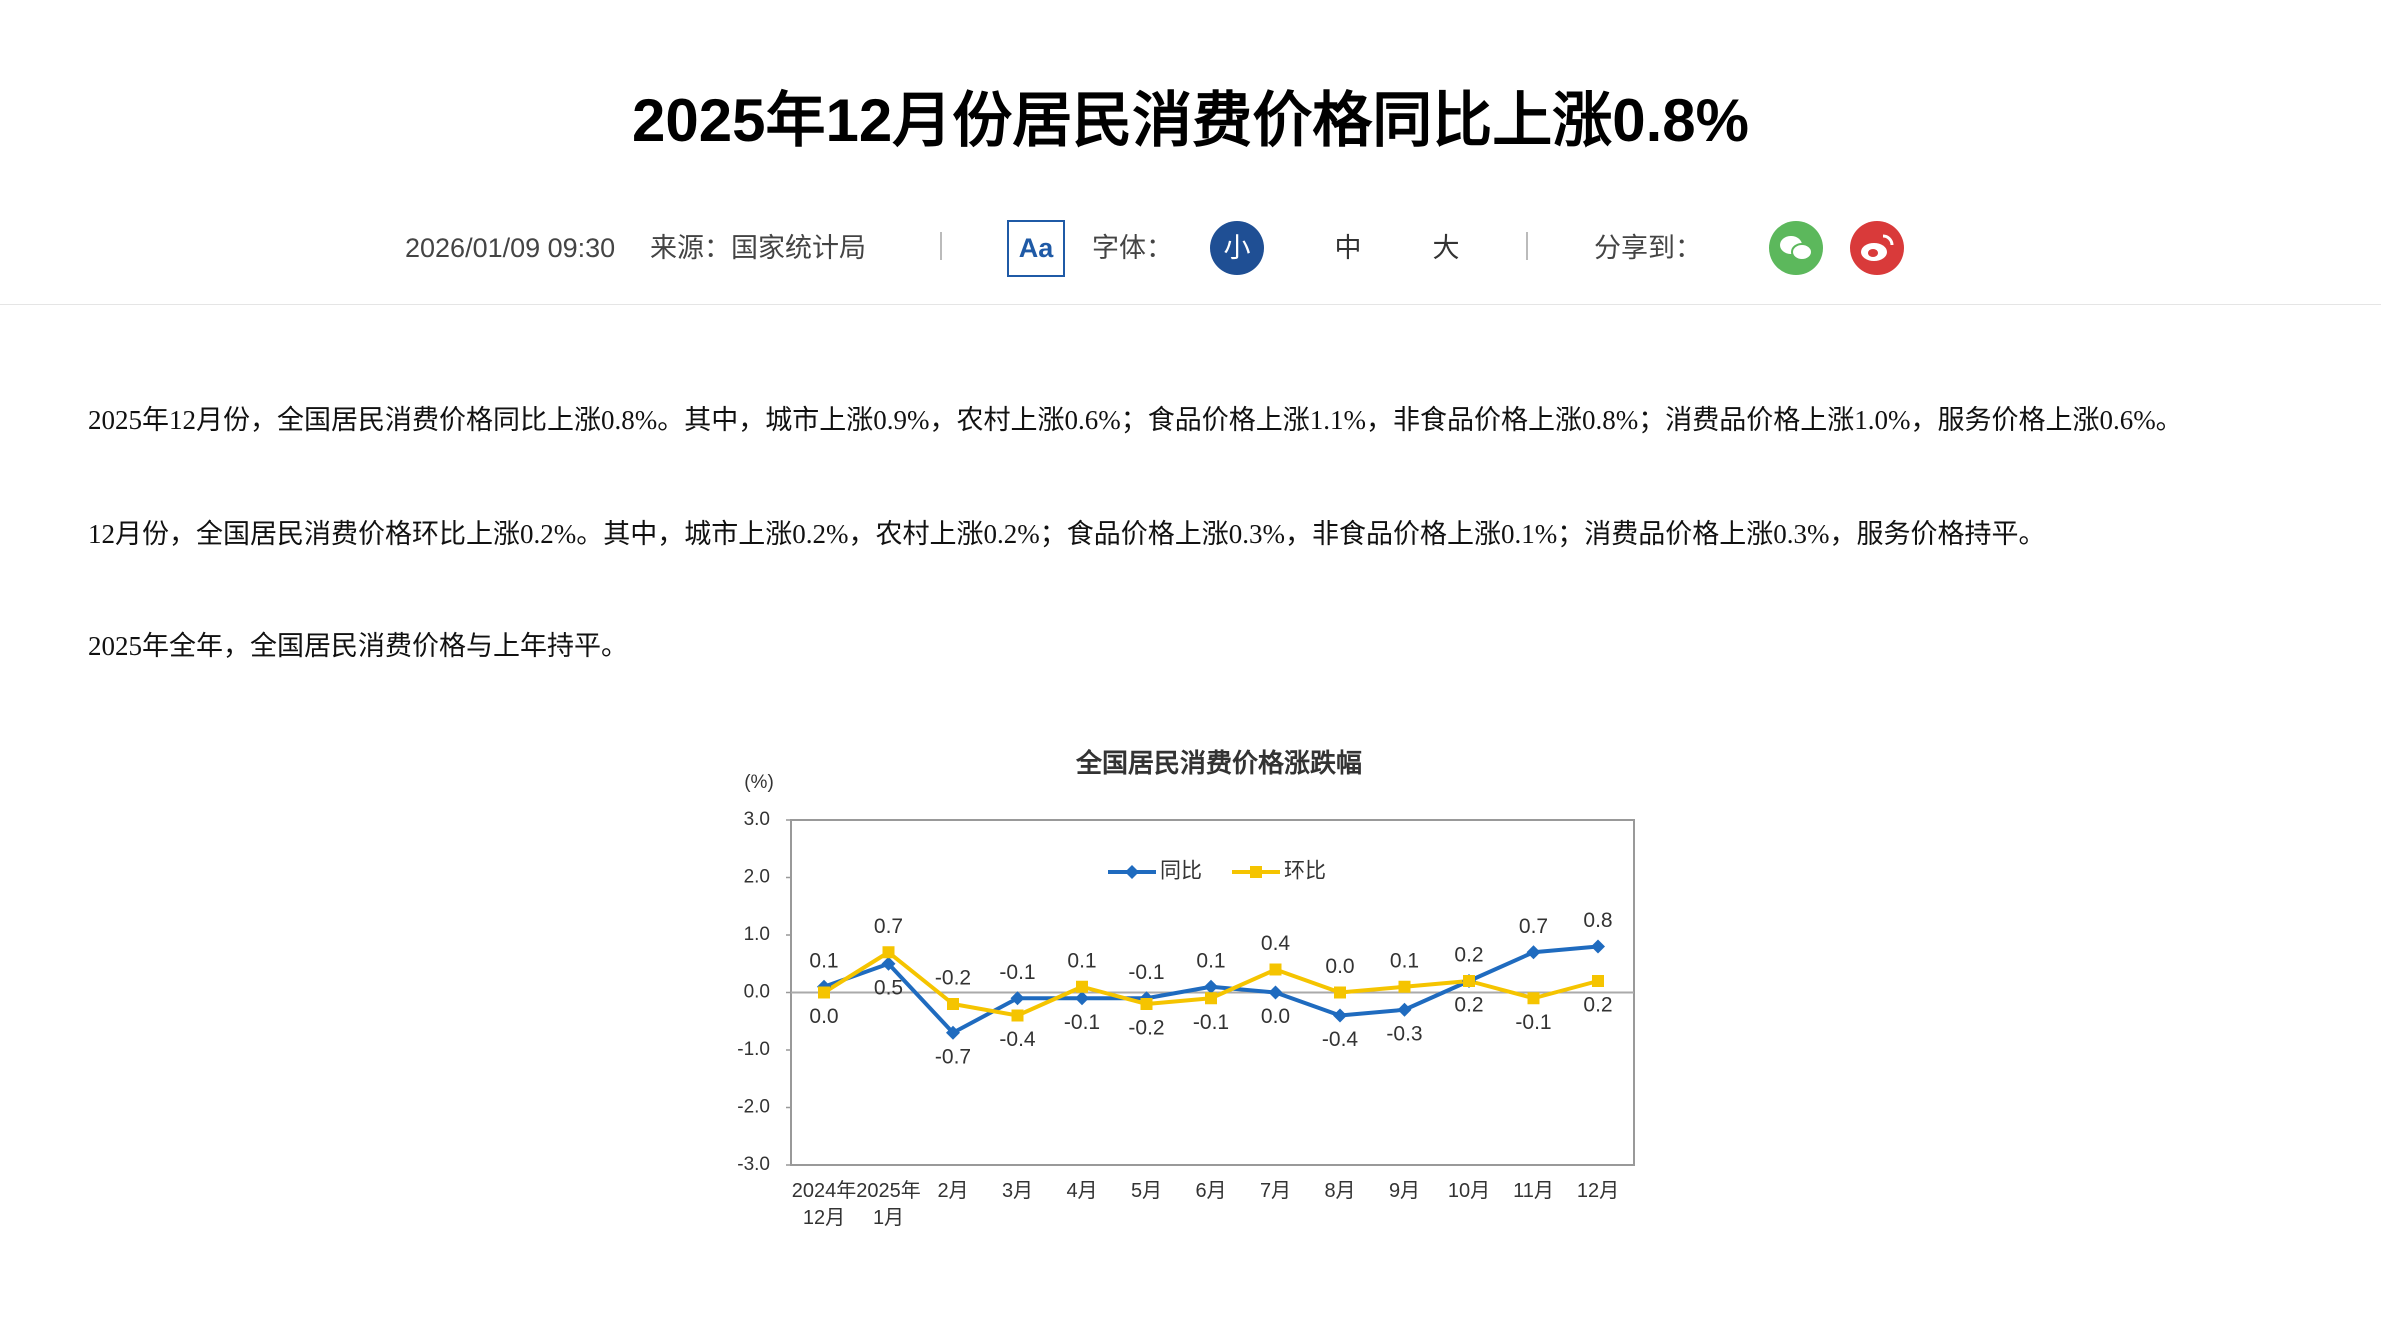 The image size is (2381, 1317). I want to click on x-tick-label: 6月, so click(1211, 1191).